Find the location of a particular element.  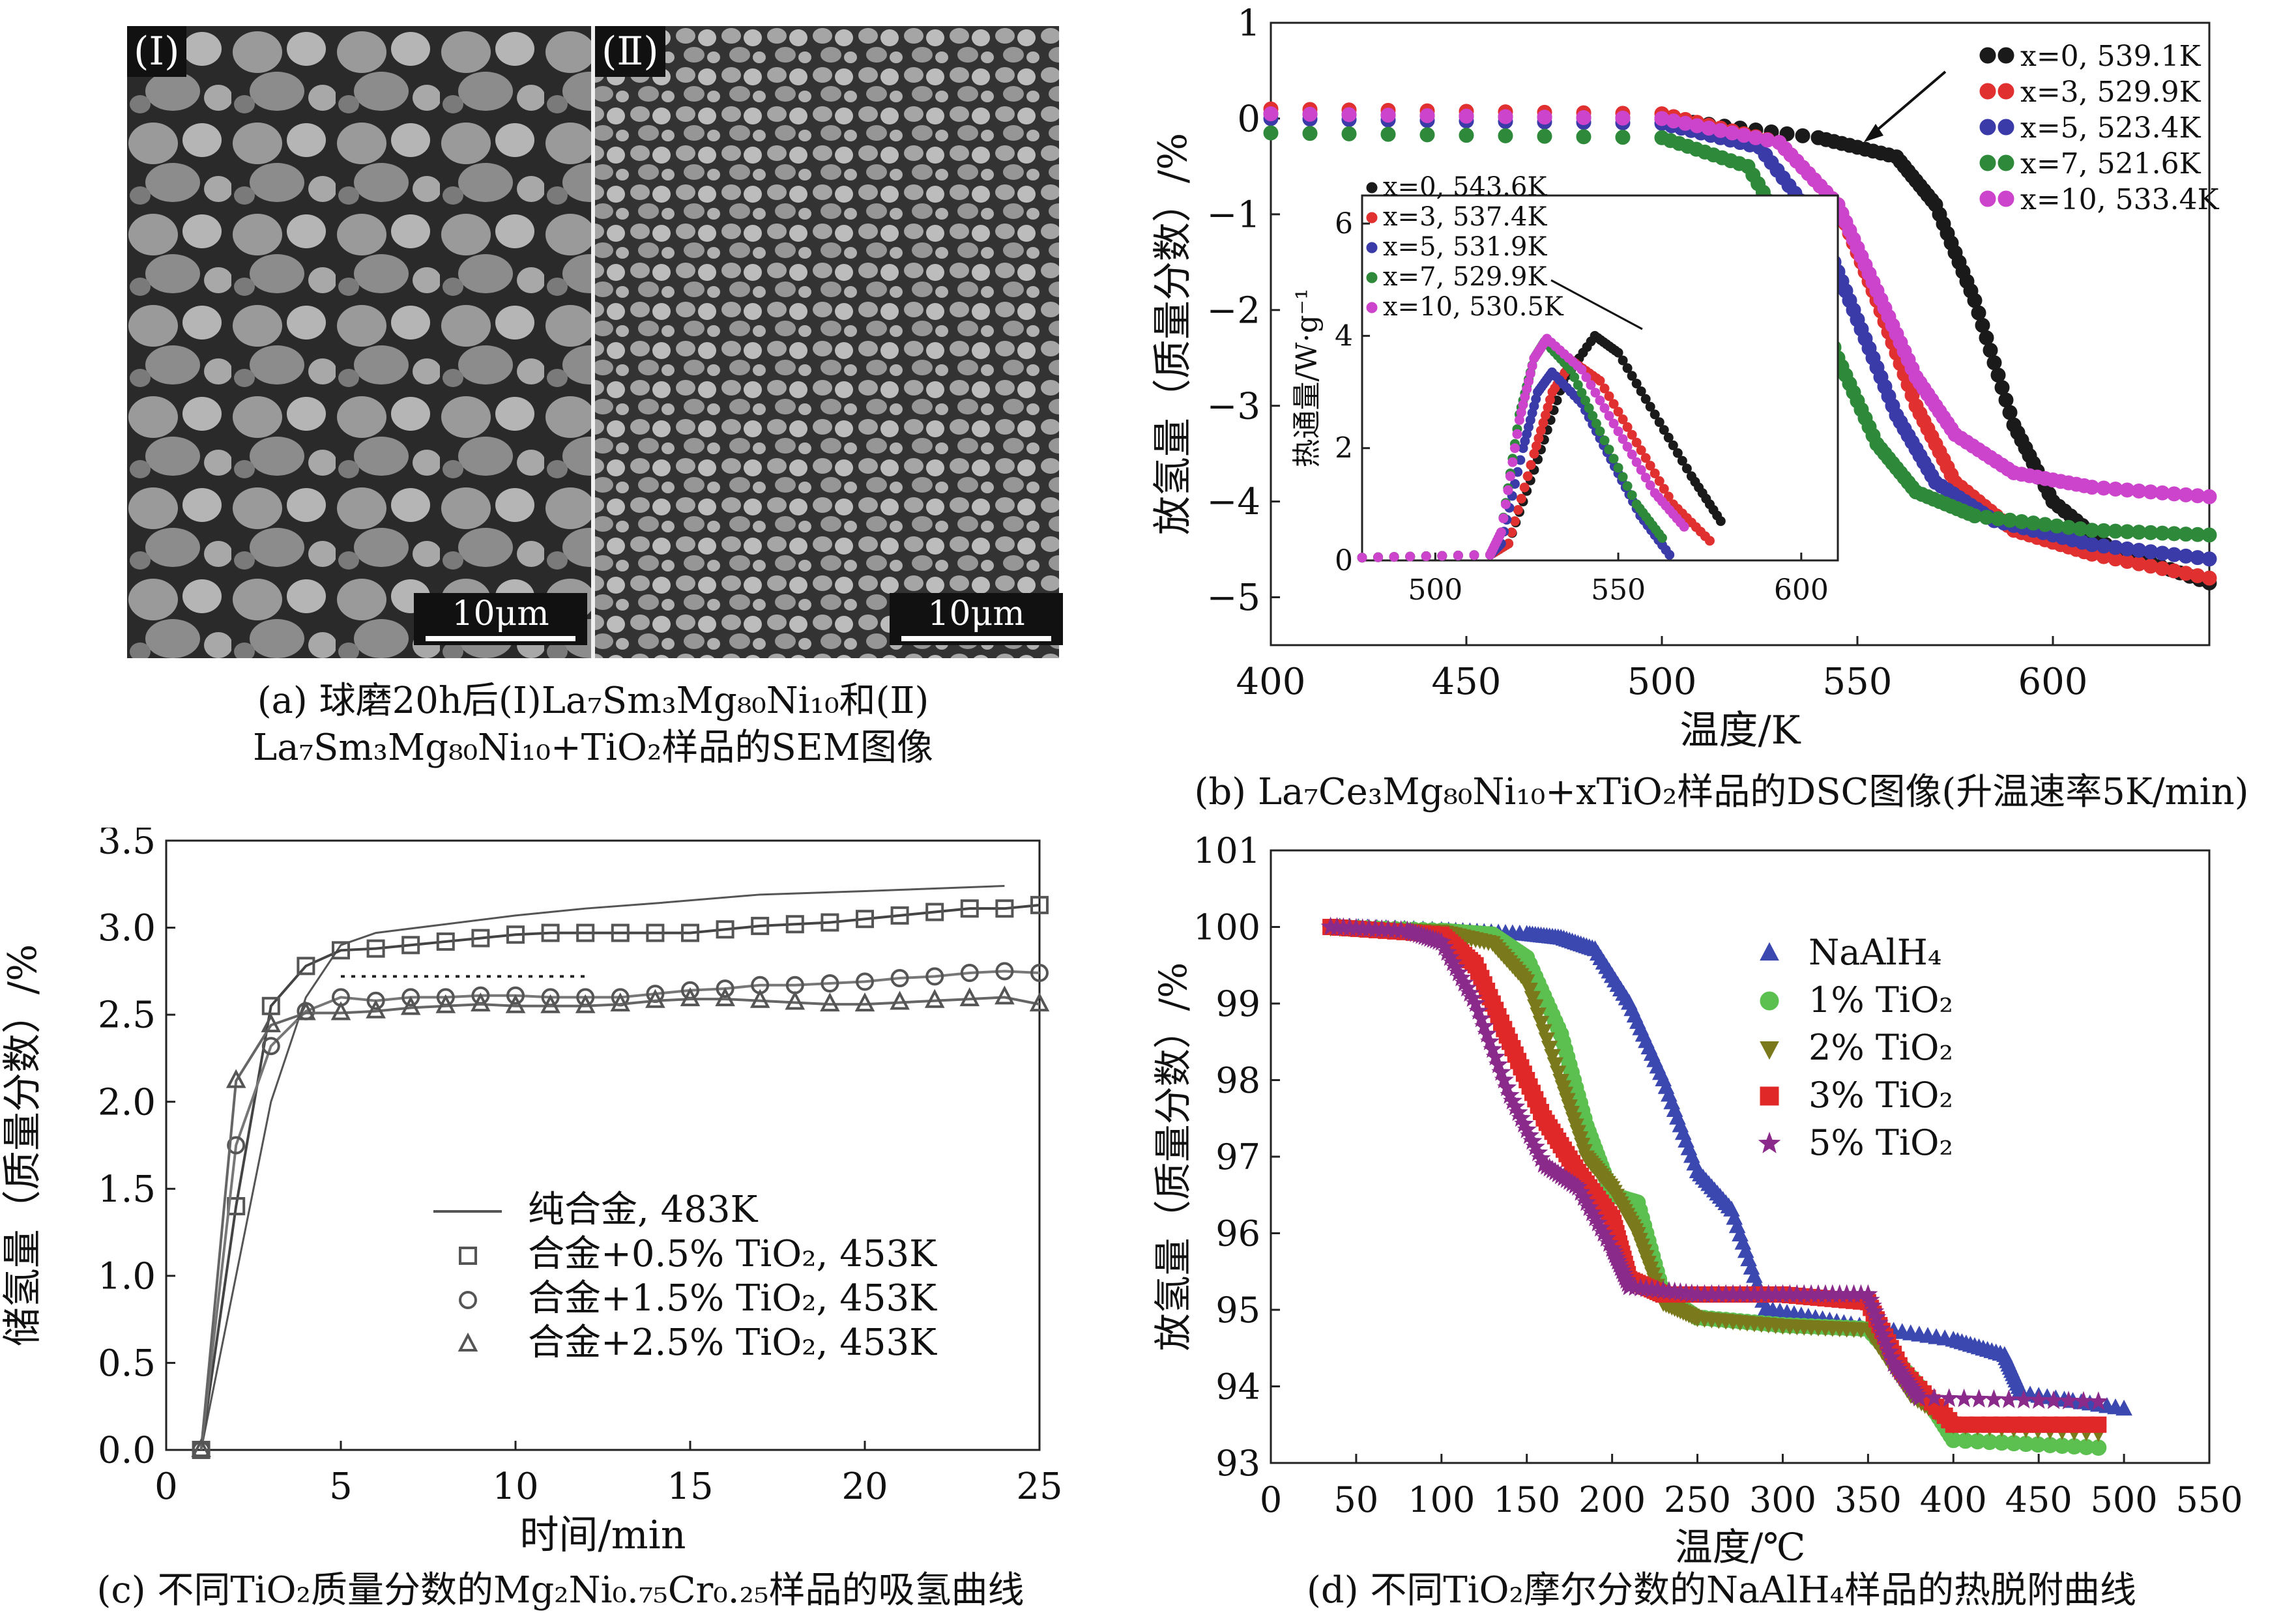

c-ytick-label: 3.0 is located at coordinates (127, 928).